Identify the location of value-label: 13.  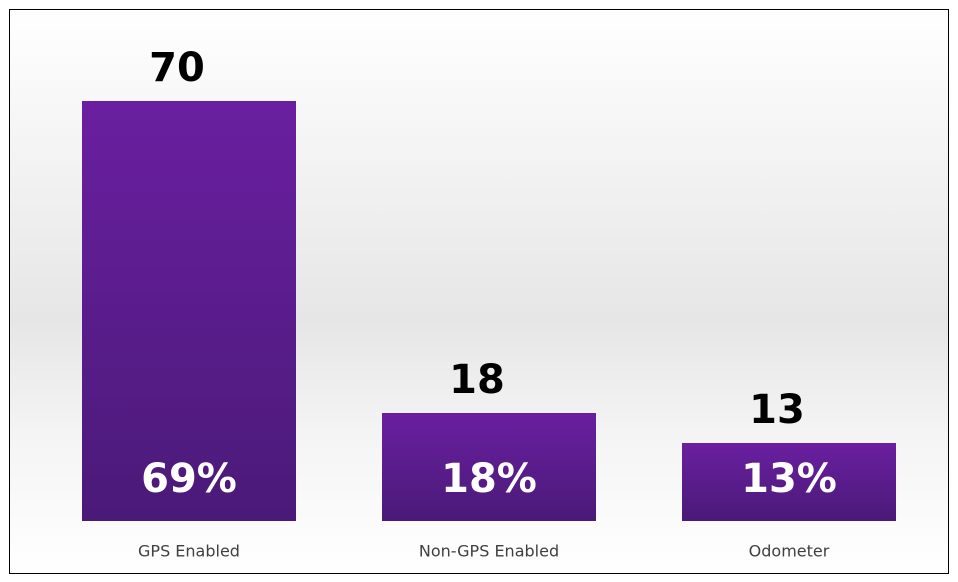
(777, 410).